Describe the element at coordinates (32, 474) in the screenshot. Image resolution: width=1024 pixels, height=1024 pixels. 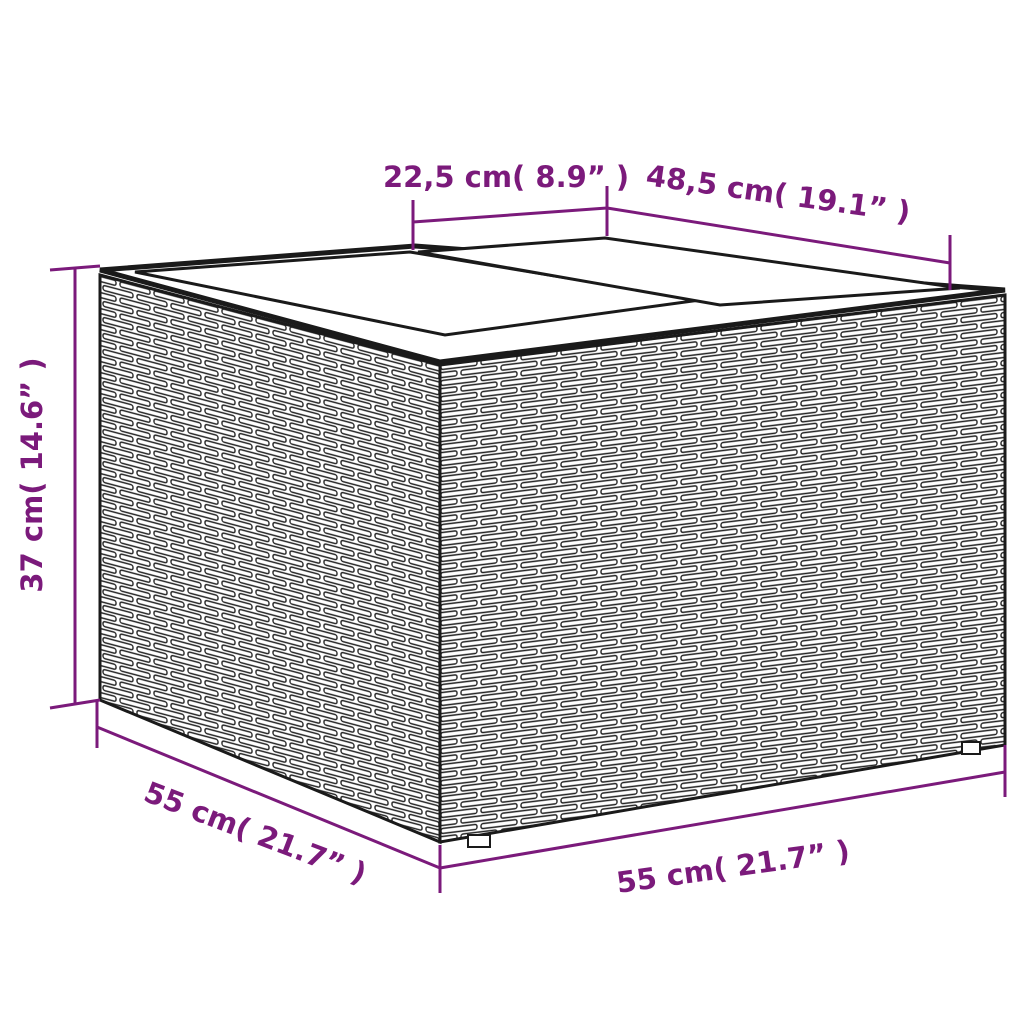
I see `height-label: 37 cm( 14.6” )` at that location.